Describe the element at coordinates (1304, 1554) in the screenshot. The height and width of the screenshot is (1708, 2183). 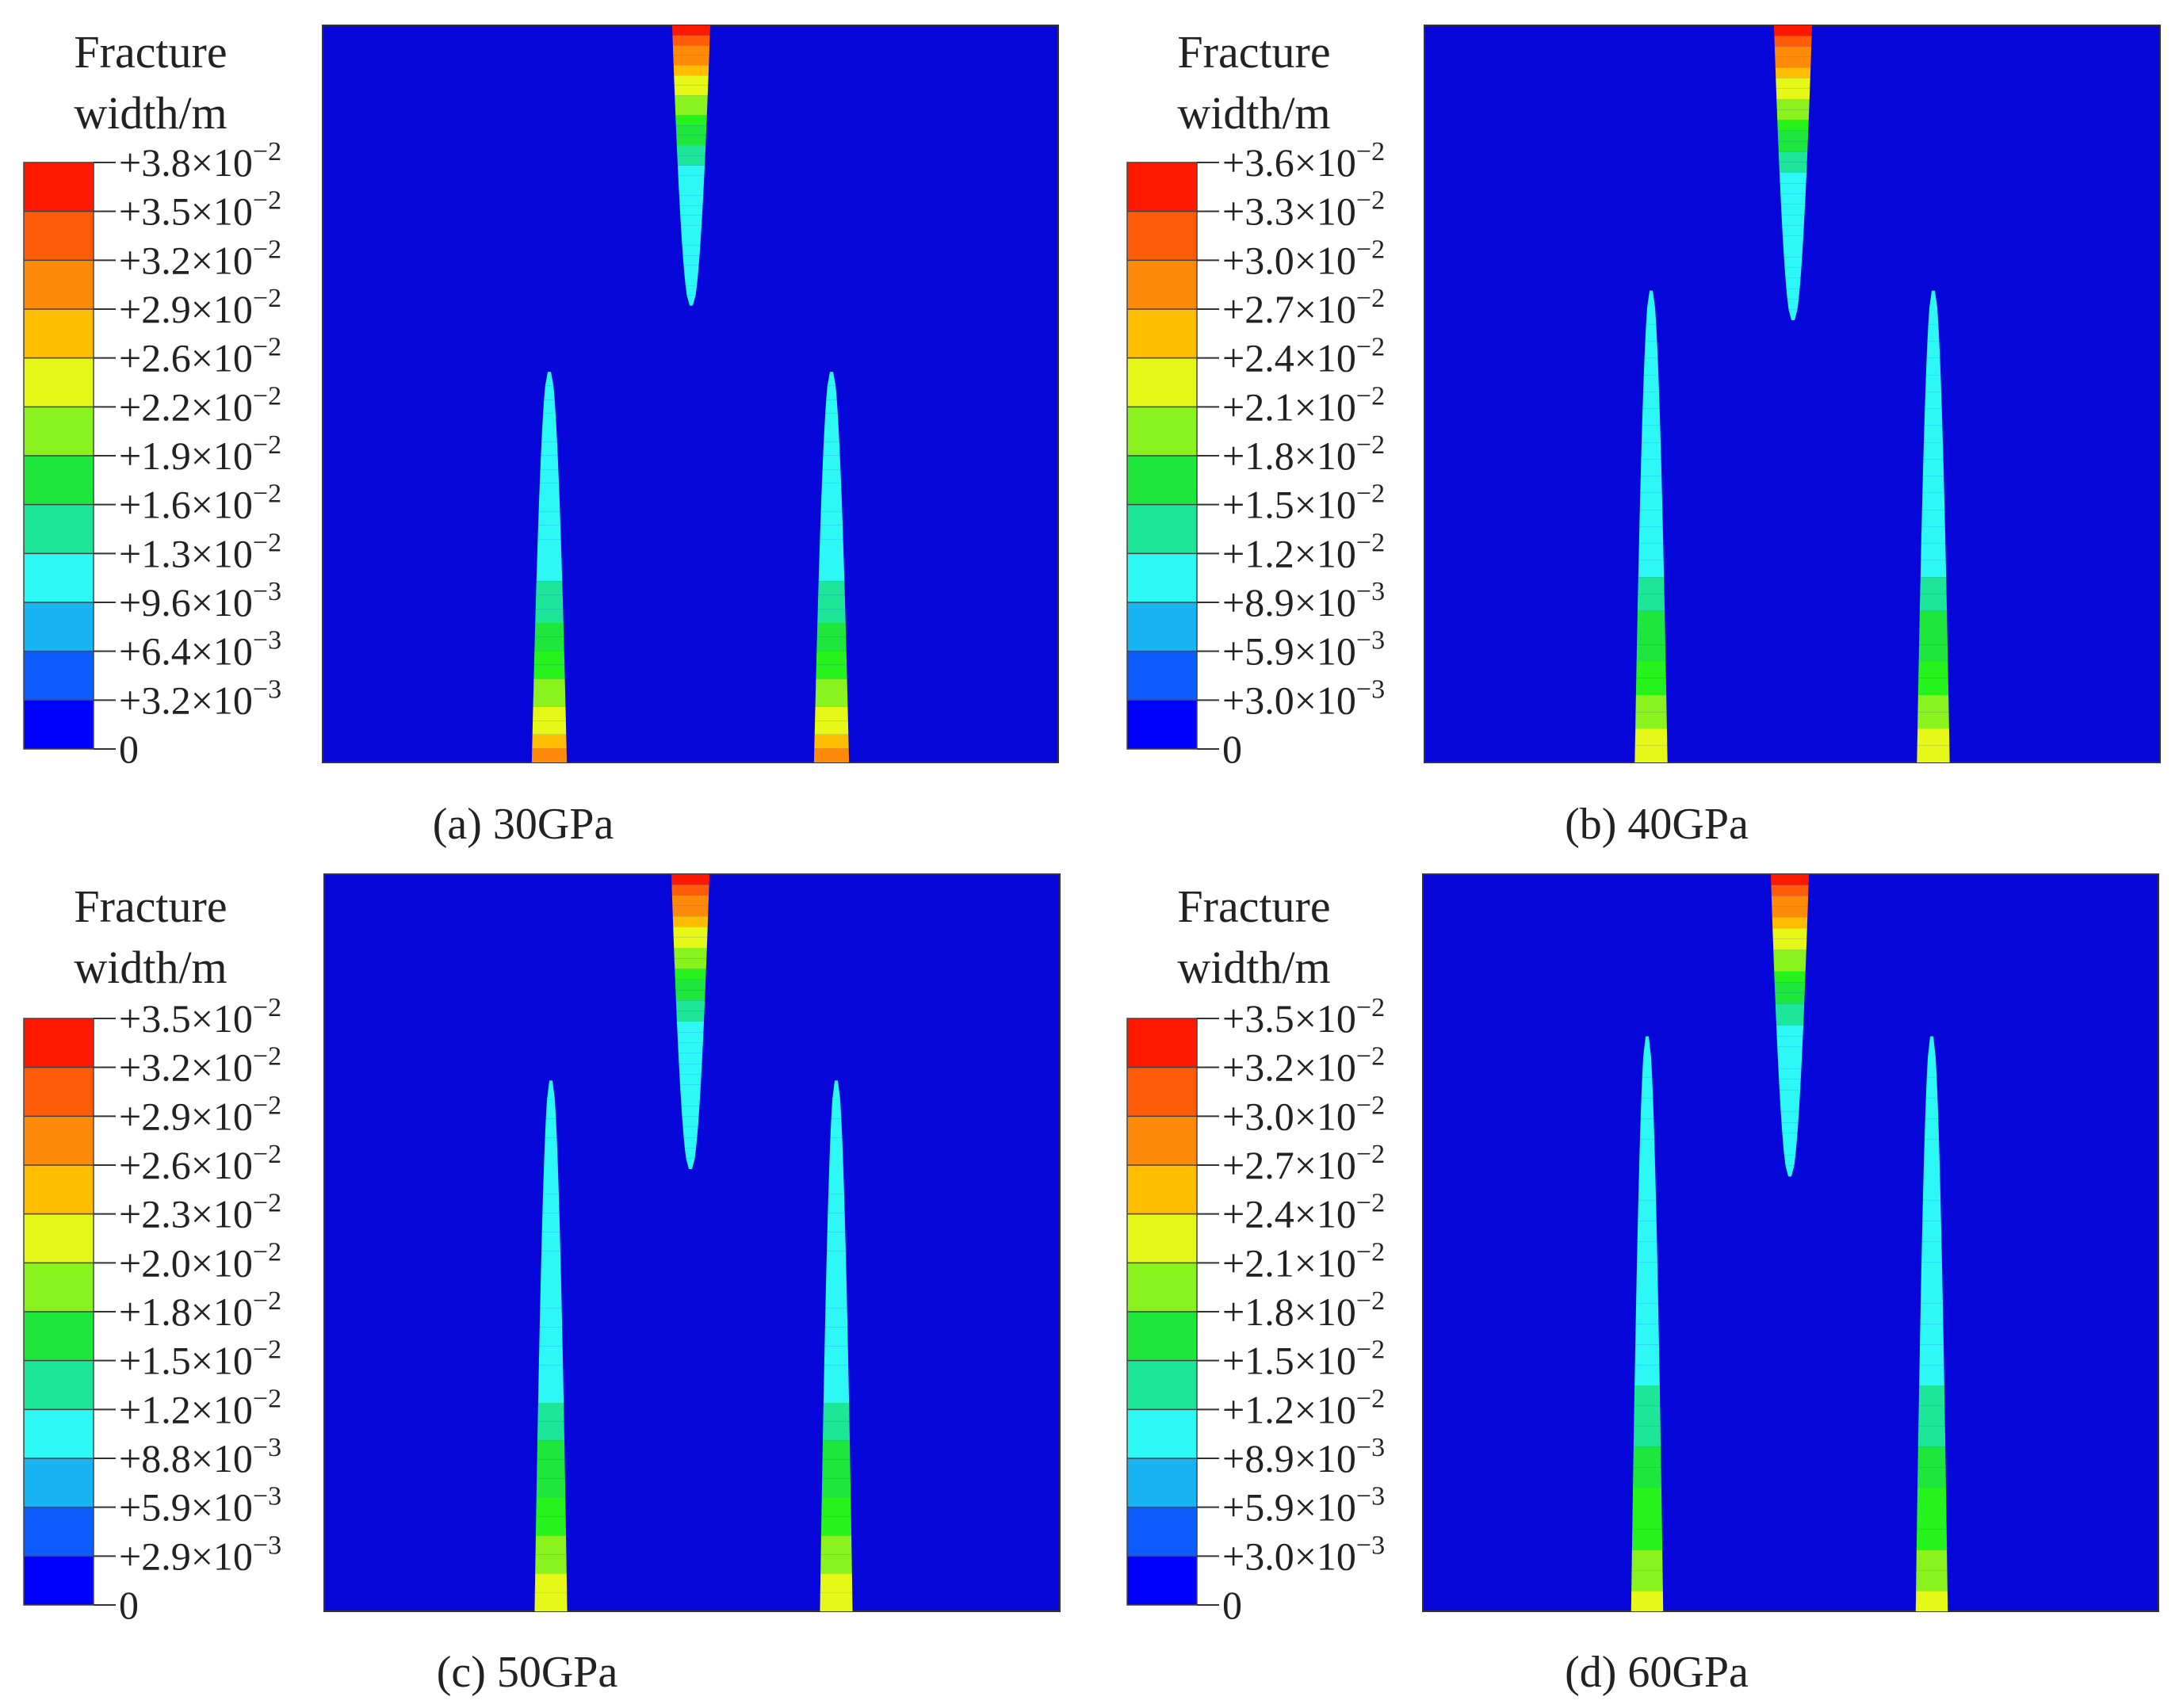
I see `legend-tick-label: +3.0×10−3` at that location.